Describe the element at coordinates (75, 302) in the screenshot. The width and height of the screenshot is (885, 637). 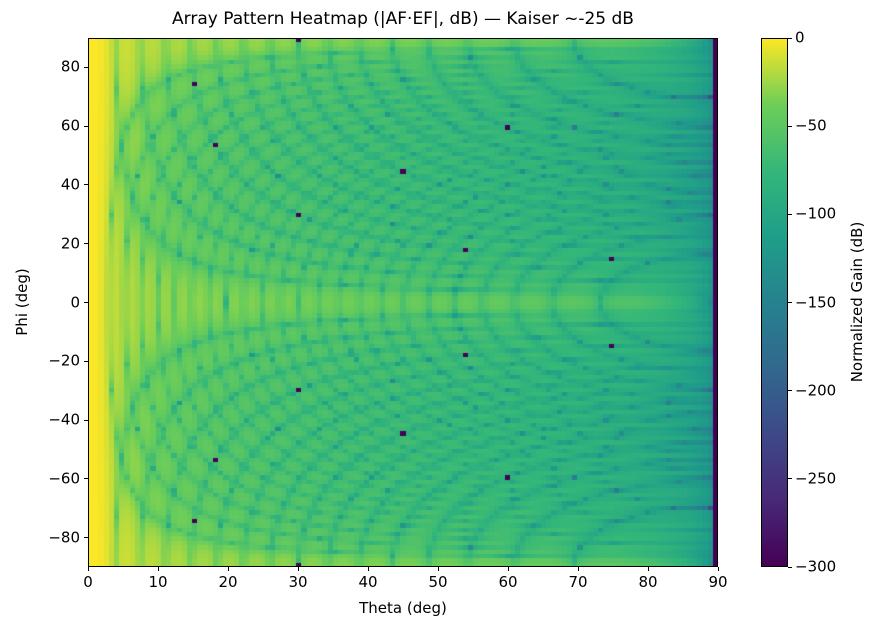
I see `y-tick-label: 0` at that location.